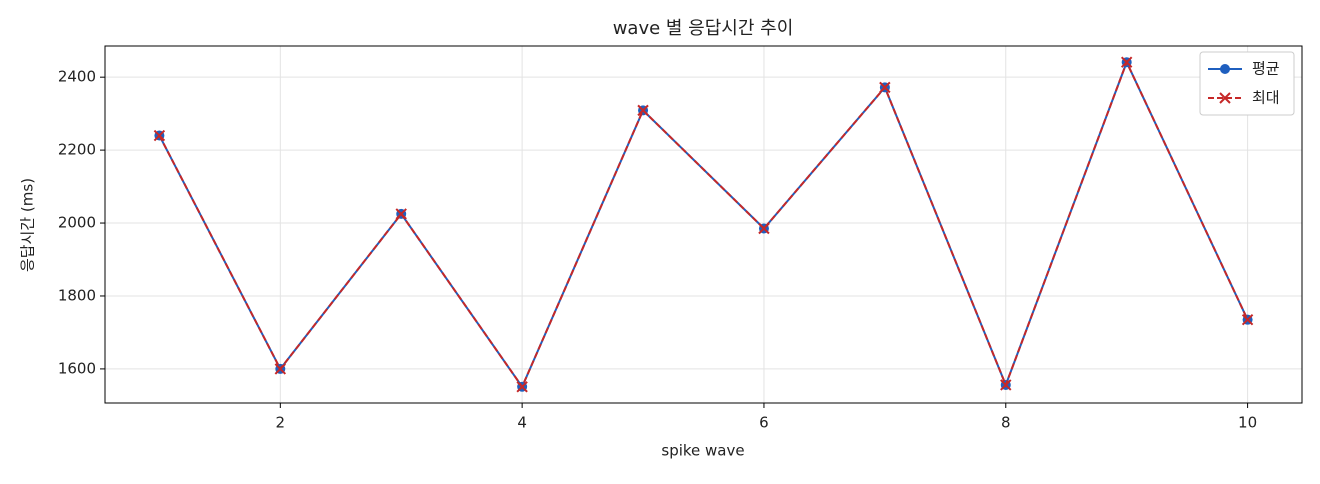 This screenshot has height=484, width=1320. I want to click on chart-title: wave 별 응답시간 추이, so click(703, 28).